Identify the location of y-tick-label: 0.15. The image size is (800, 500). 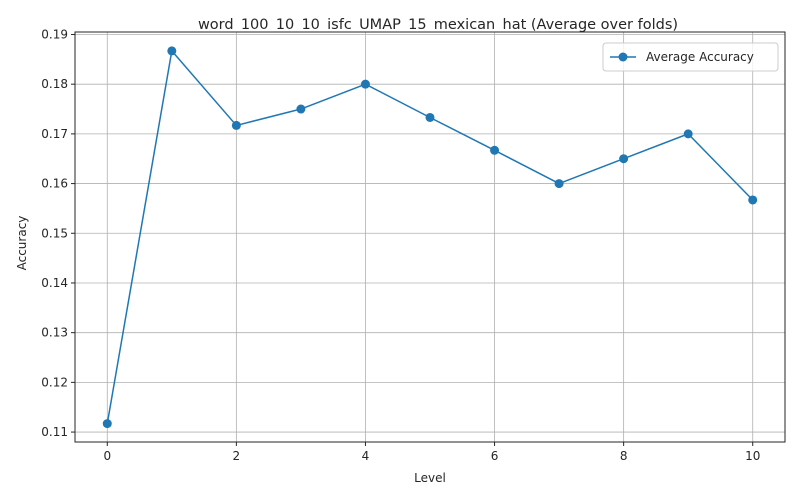
(54, 233).